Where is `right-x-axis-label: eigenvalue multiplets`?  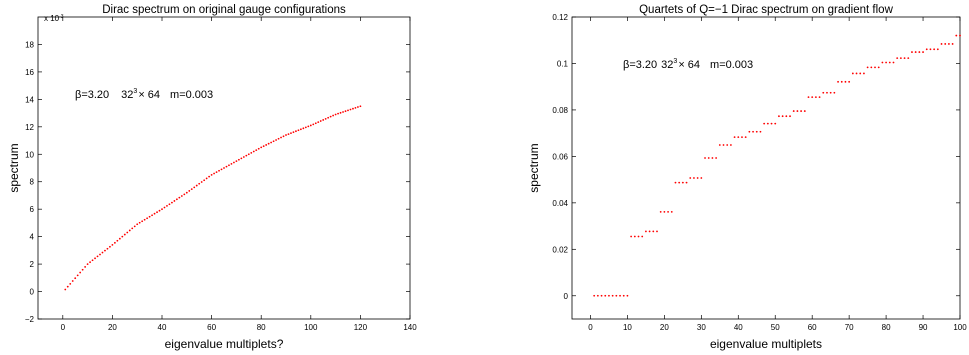 right-x-axis-label: eigenvalue multiplets is located at coordinates (766, 344).